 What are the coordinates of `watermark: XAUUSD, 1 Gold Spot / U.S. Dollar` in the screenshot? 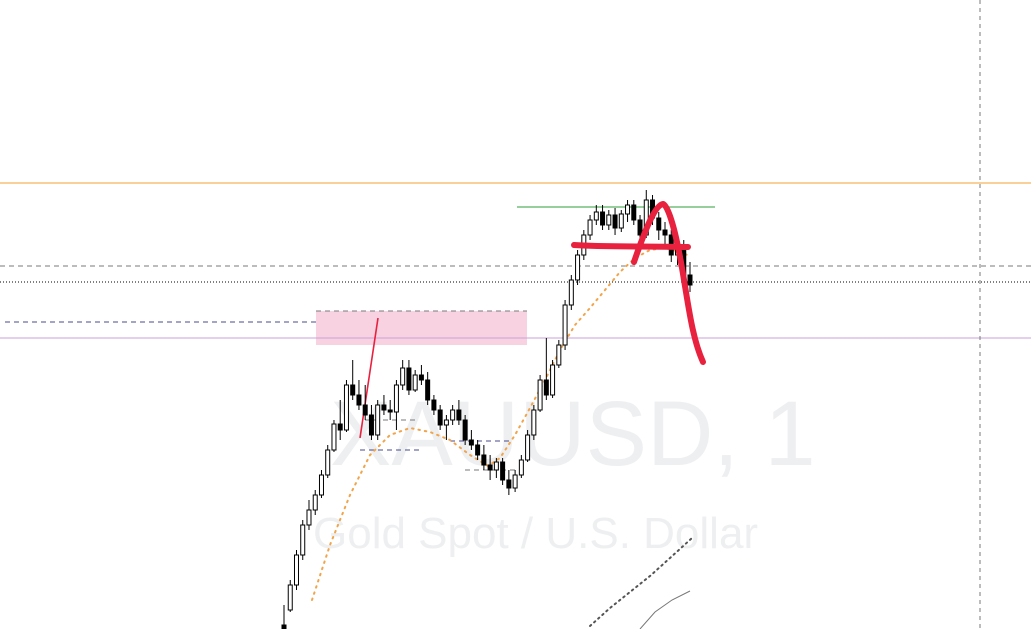 It's located at (564, 470).